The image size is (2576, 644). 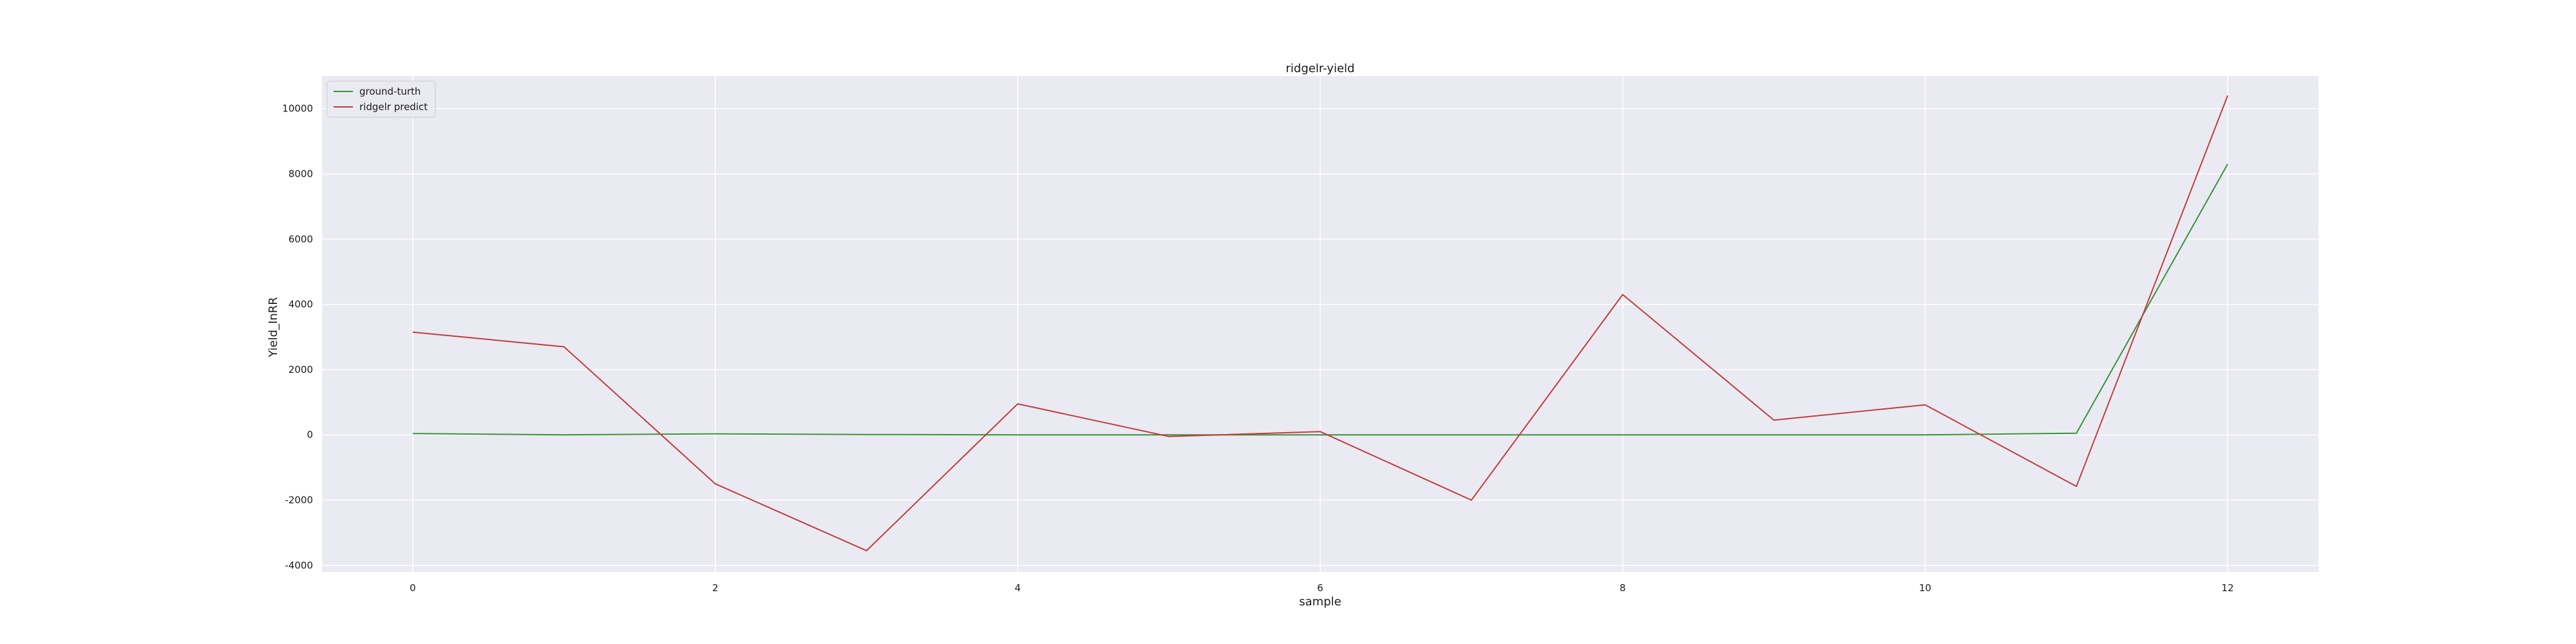 I want to click on y-tick-label: -2000, so click(x=299, y=500).